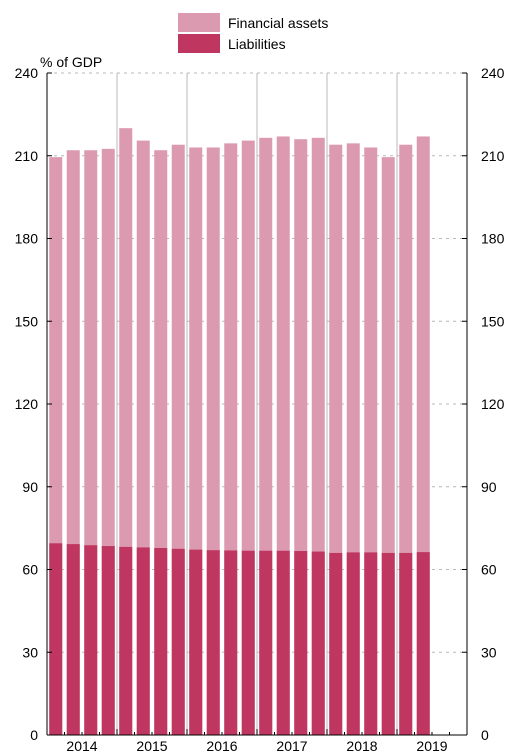 This screenshot has height=752, width=515. I want to click on y-unit-label: % of GDP, so click(71, 62).